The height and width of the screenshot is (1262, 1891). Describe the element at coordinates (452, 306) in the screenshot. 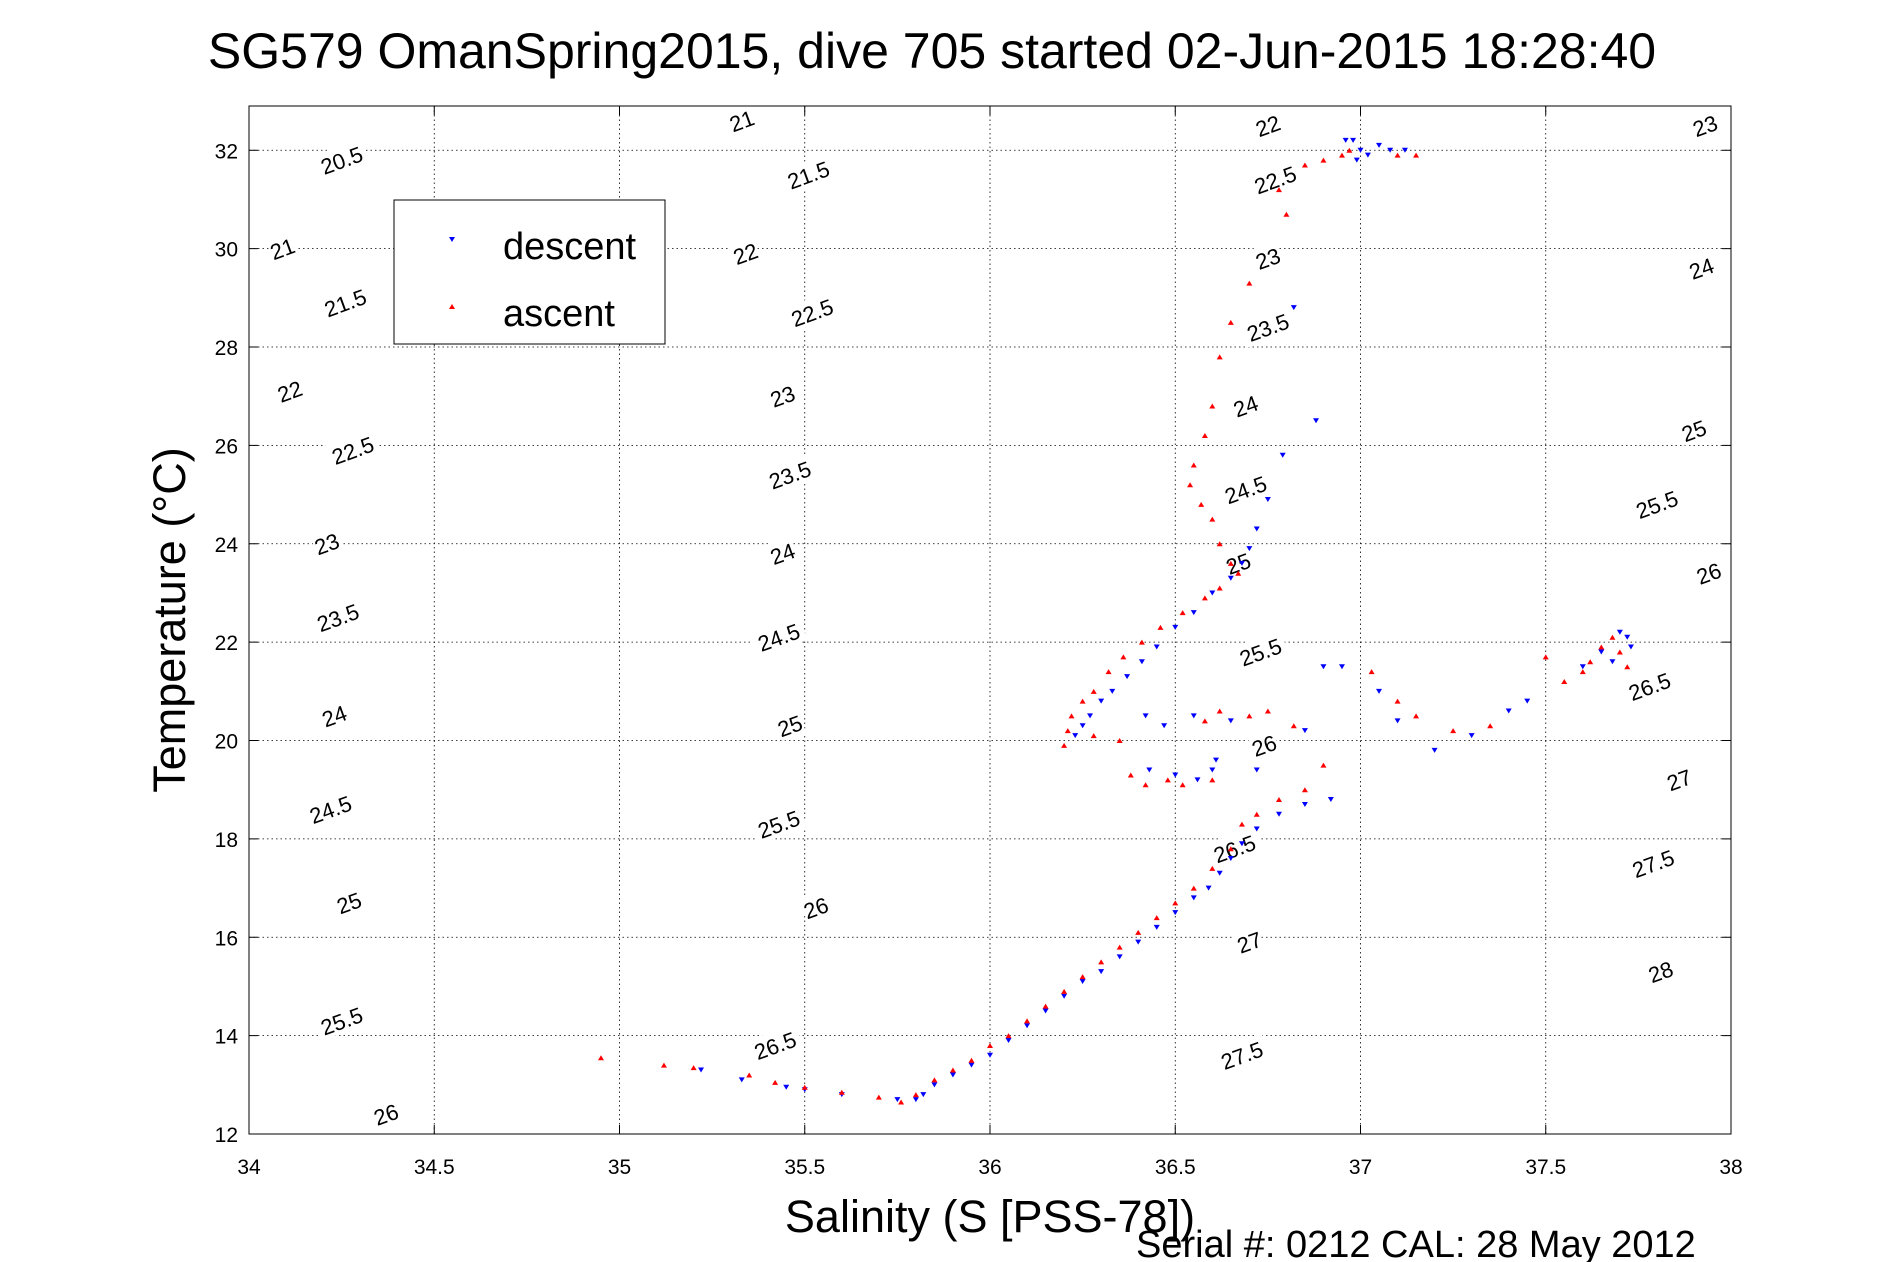

I see `legend-marker-ascent` at that location.